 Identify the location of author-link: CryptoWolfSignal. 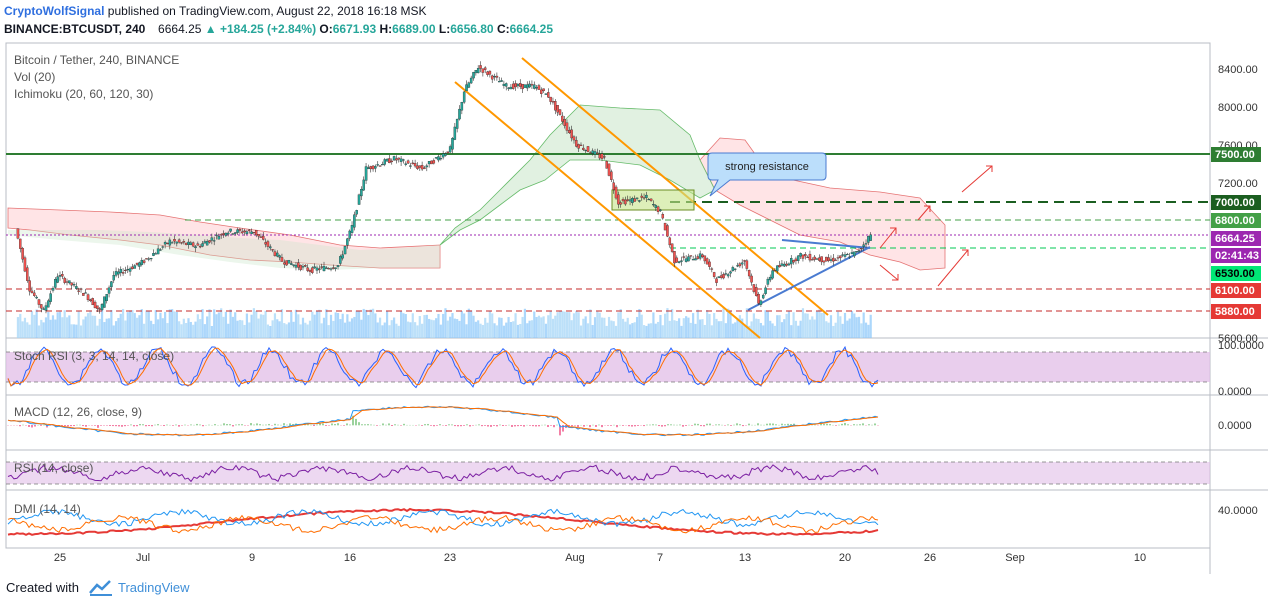
(54, 11).